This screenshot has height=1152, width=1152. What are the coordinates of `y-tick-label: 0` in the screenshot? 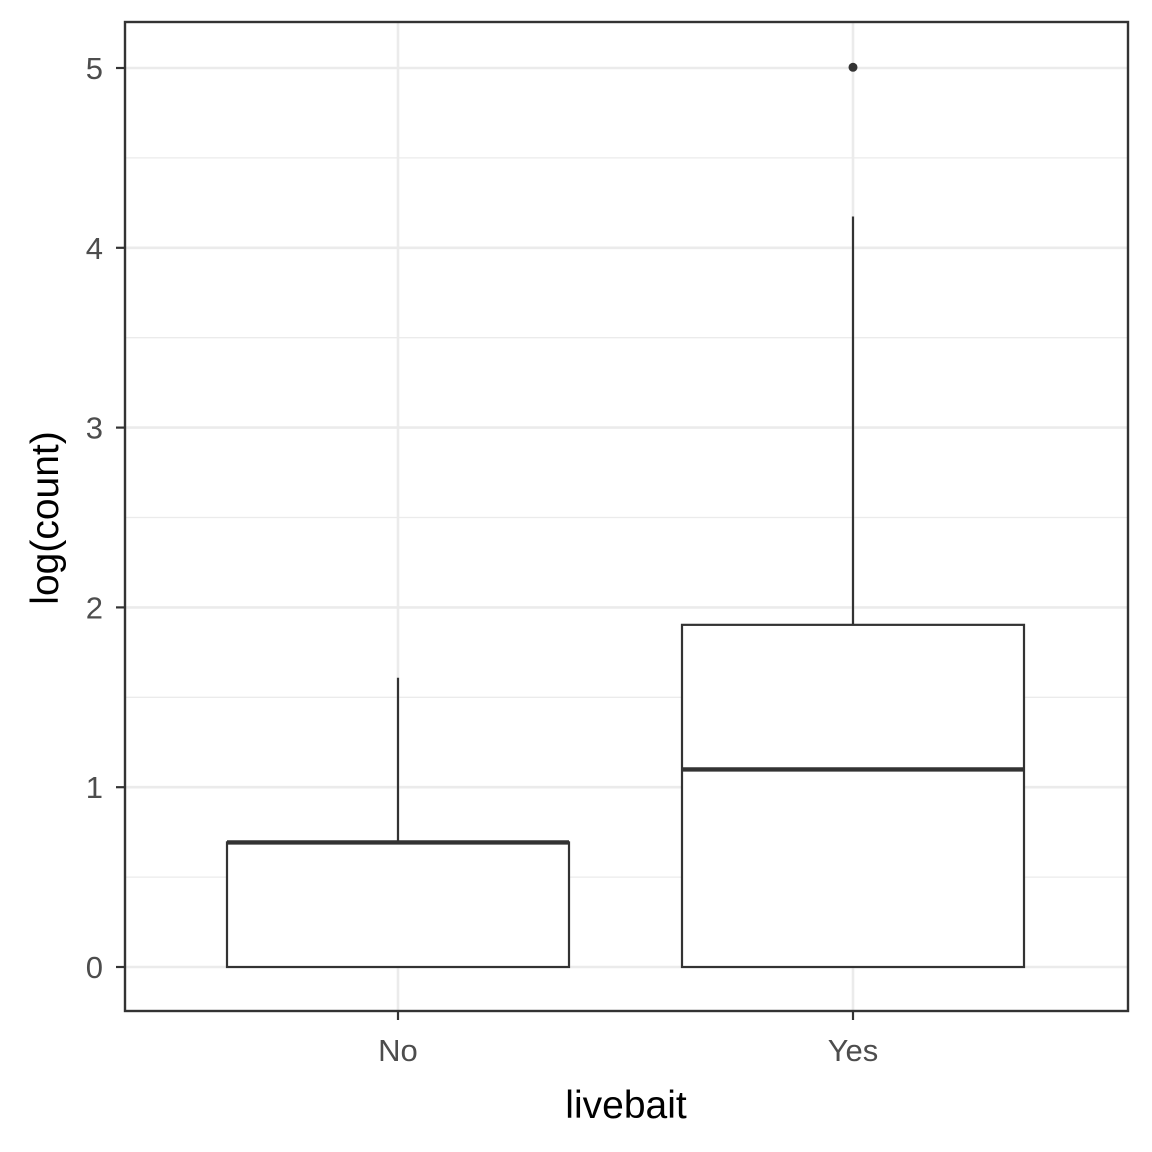 It's located at (94, 967).